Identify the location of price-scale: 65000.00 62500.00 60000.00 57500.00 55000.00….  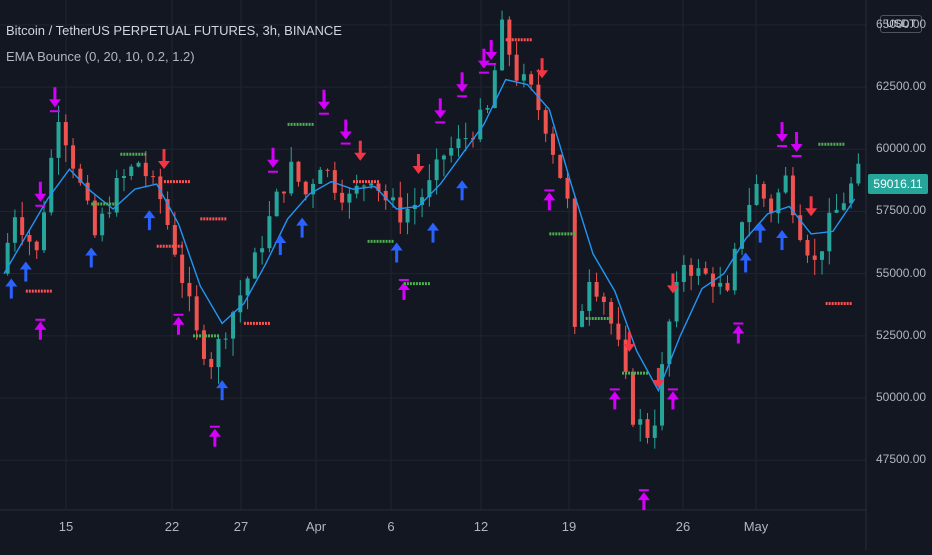
(899, 275).